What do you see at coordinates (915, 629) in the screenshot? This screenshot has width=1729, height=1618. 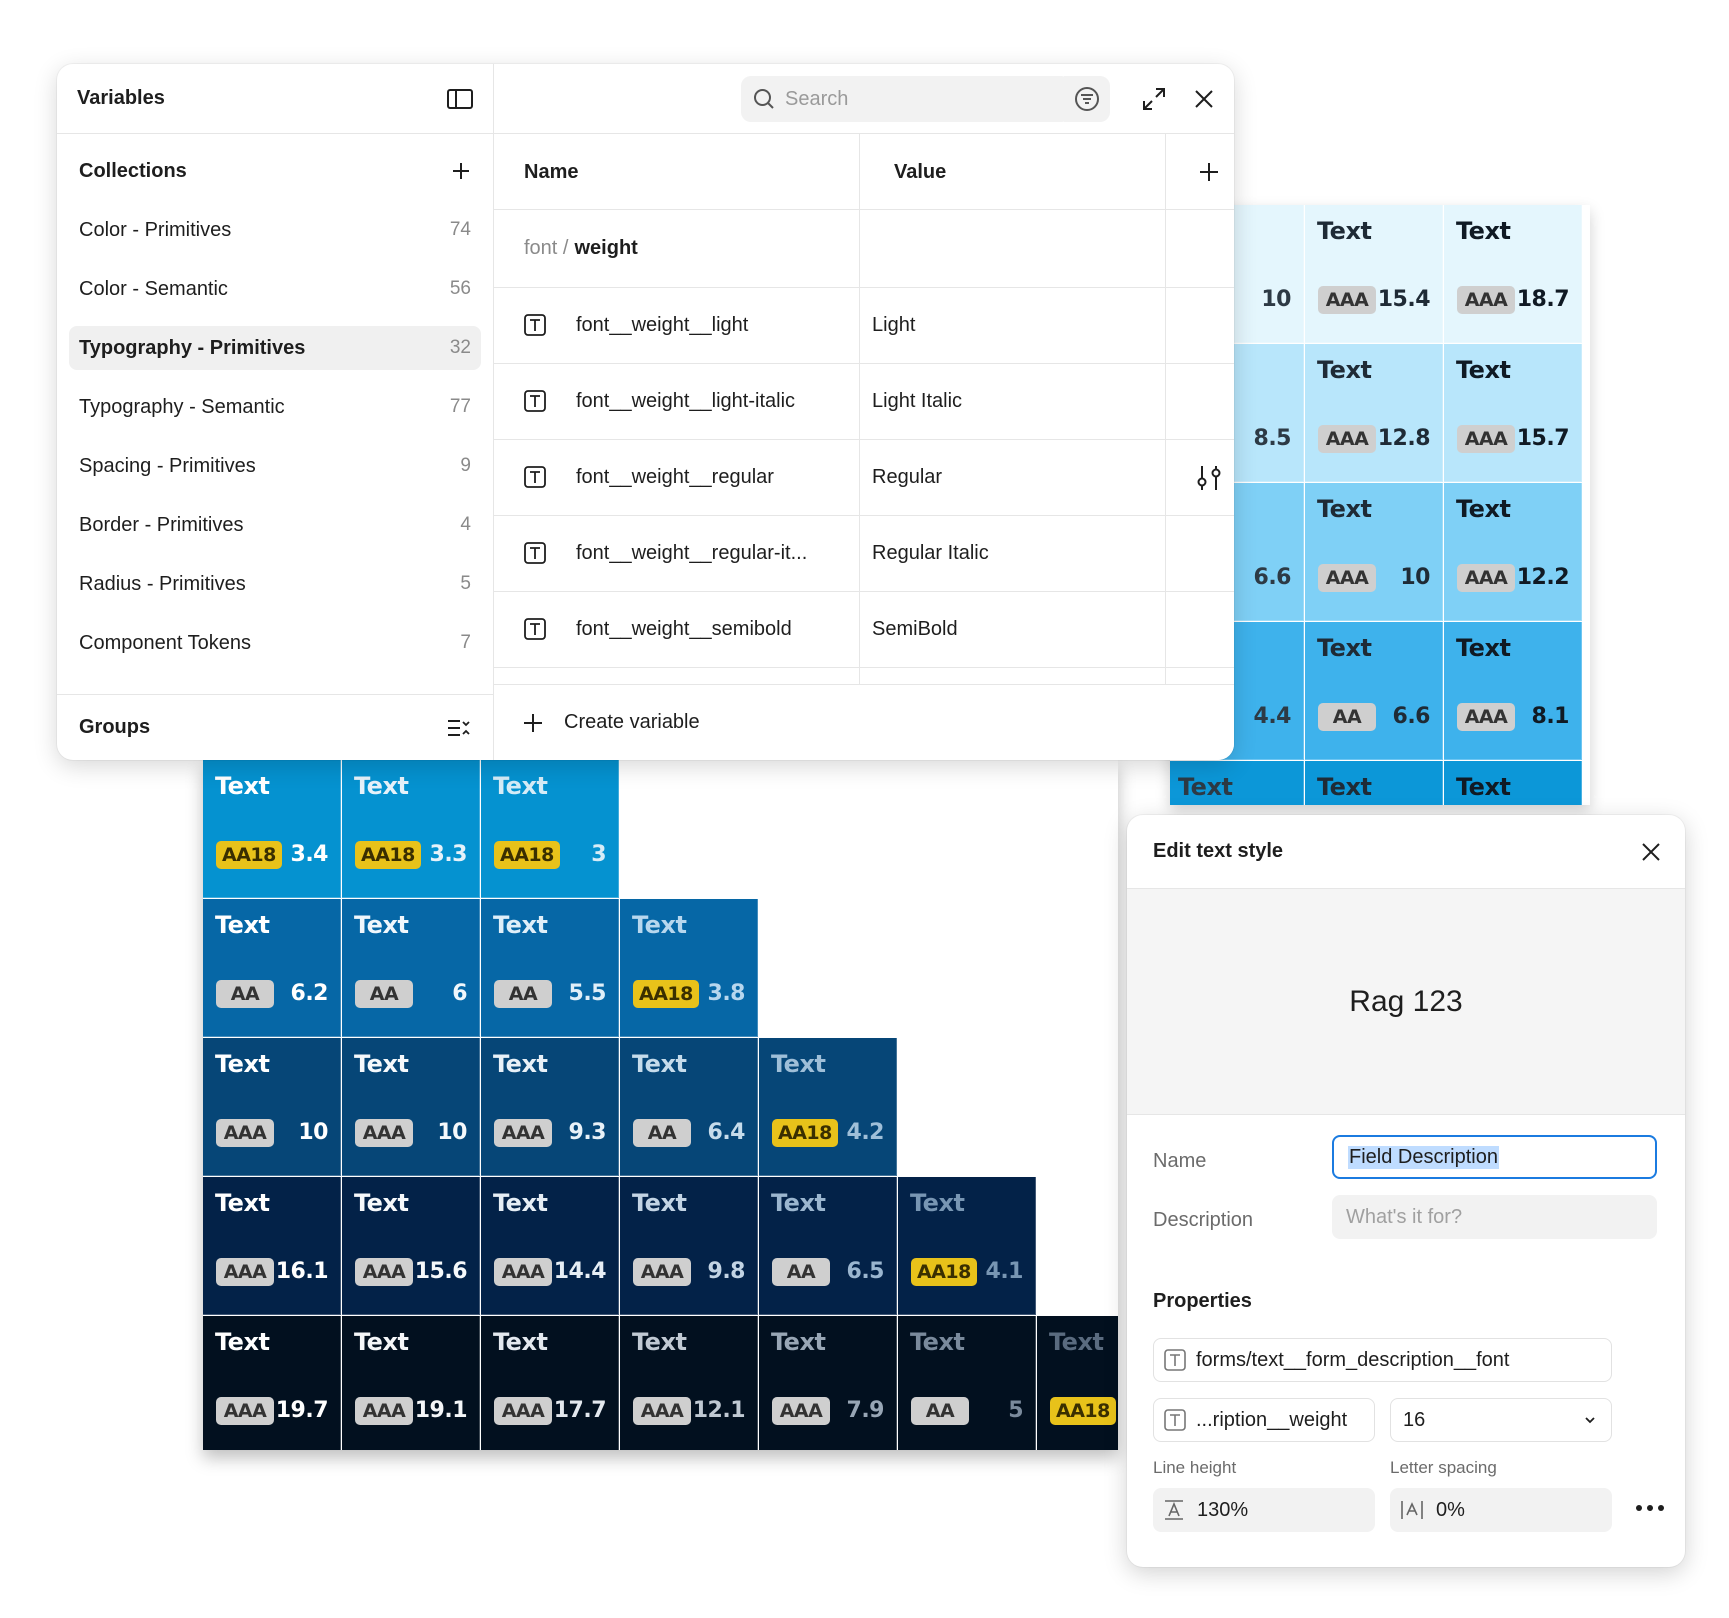 I see `variable-value: SemiBold` at bounding box center [915, 629].